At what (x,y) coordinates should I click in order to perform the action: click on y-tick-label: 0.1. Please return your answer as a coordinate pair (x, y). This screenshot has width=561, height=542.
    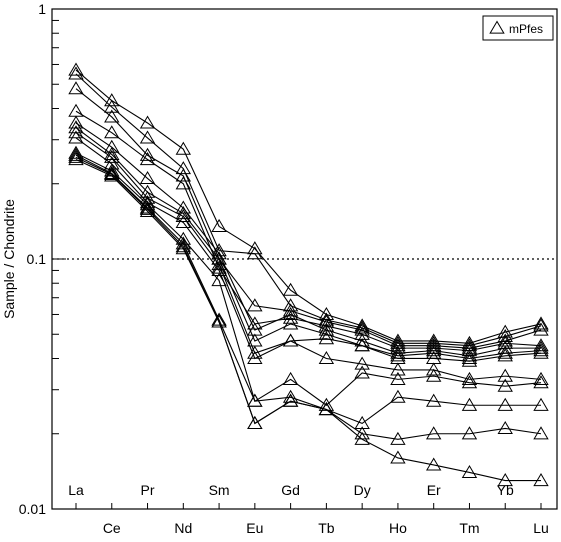
    Looking at the image, I should click on (37, 259).